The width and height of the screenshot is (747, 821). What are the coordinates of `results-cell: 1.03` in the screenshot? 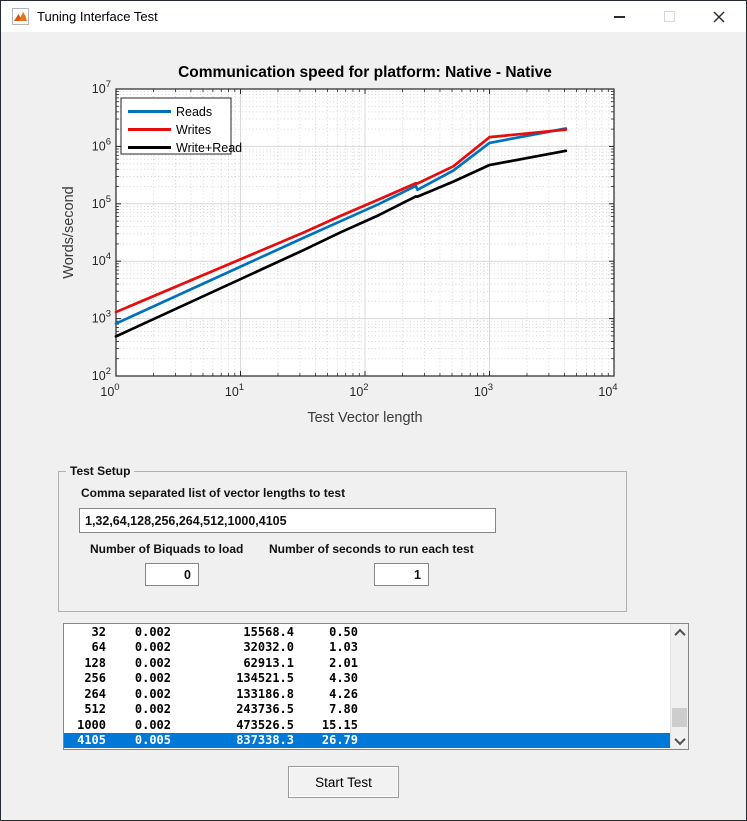 It's located at (343, 647).